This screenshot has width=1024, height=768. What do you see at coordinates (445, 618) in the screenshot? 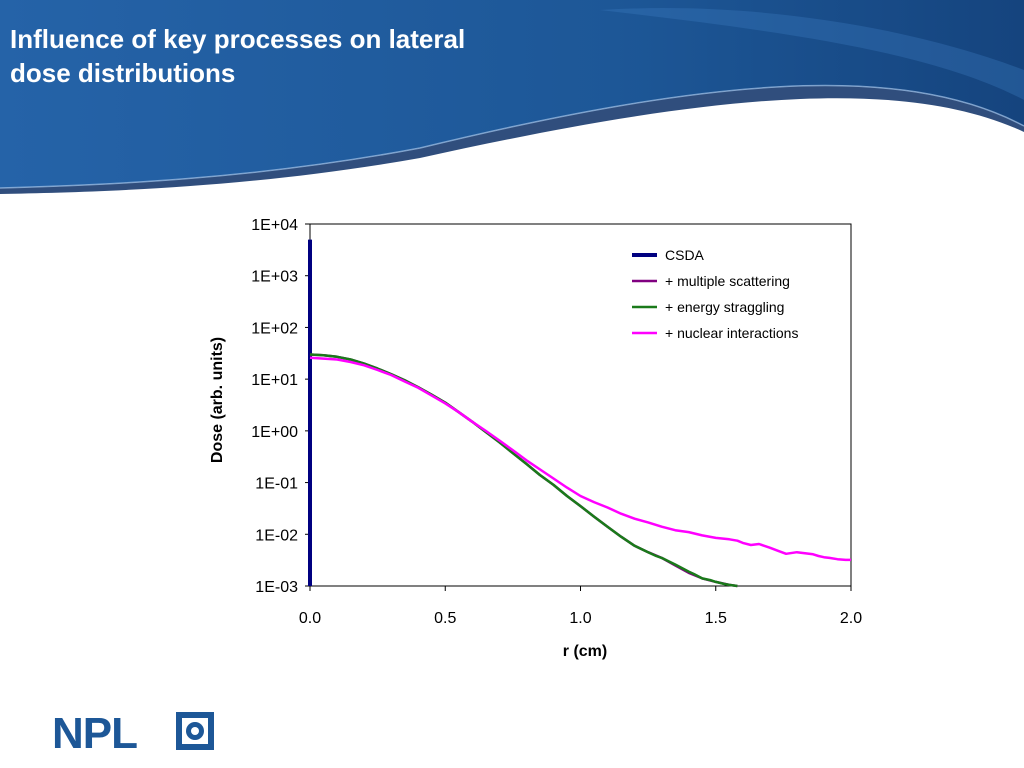
I see `x-tick-label: 0.5` at bounding box center [445, 618].